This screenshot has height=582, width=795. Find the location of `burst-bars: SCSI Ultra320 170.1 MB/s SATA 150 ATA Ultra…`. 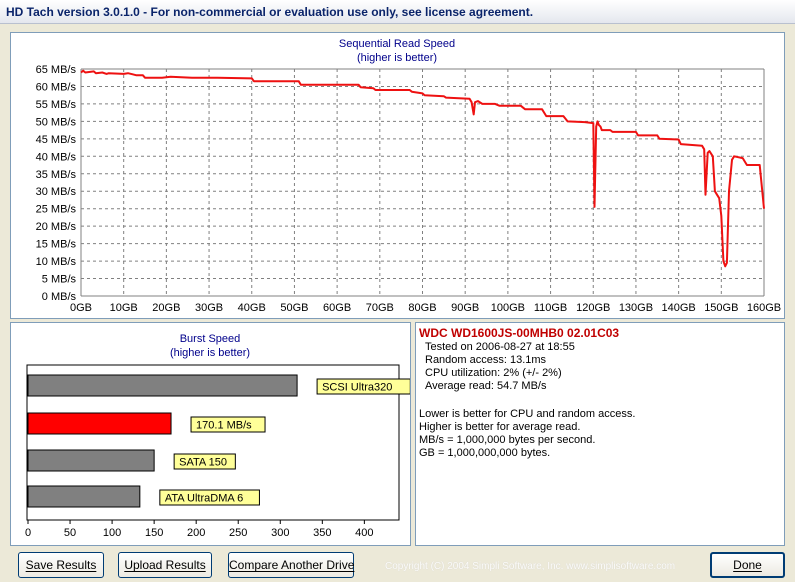

burst-bars: SCSI Ultra320 170.1 MB/s SATA 150 ATA Ultra… is located at coordinates (218, 441).